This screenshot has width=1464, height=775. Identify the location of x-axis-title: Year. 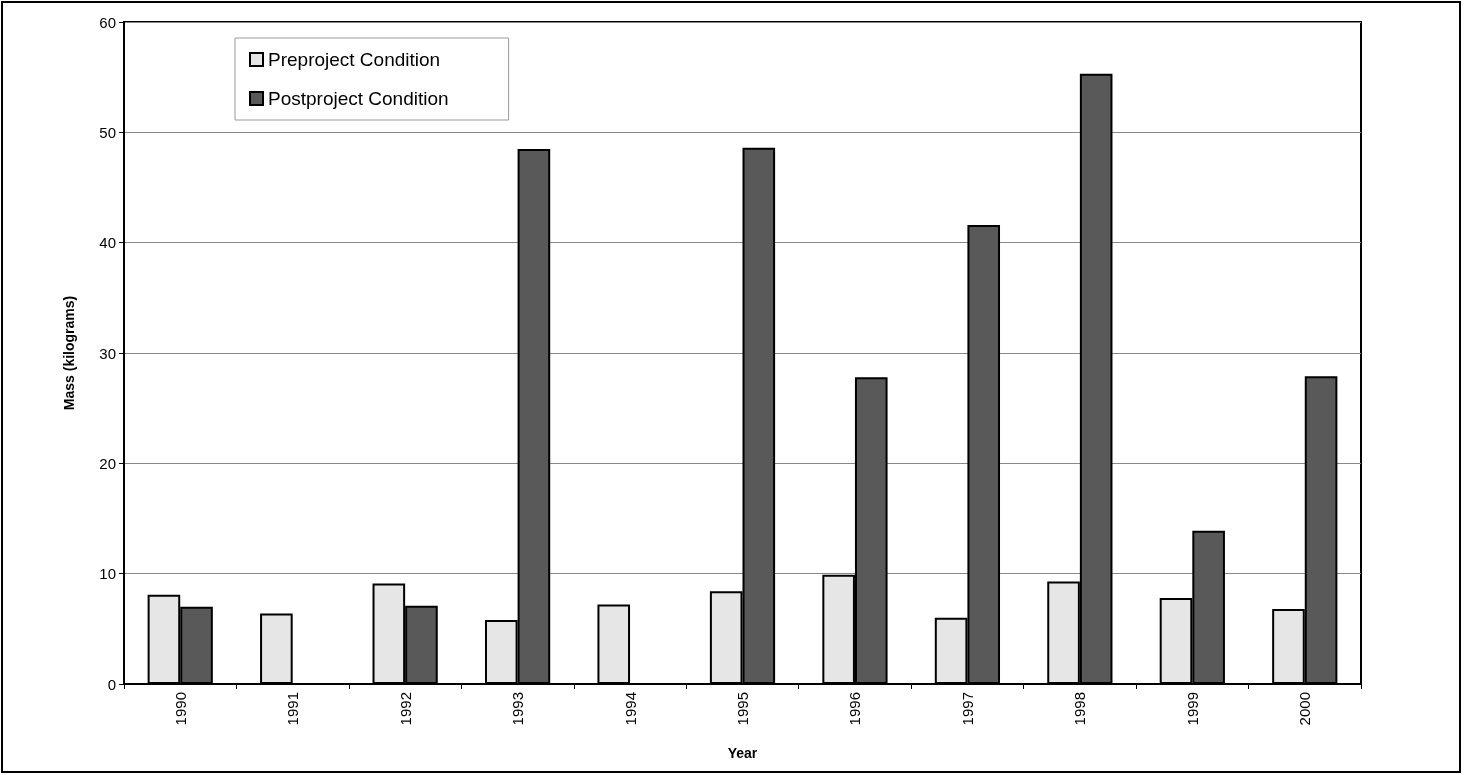
(742, 753).